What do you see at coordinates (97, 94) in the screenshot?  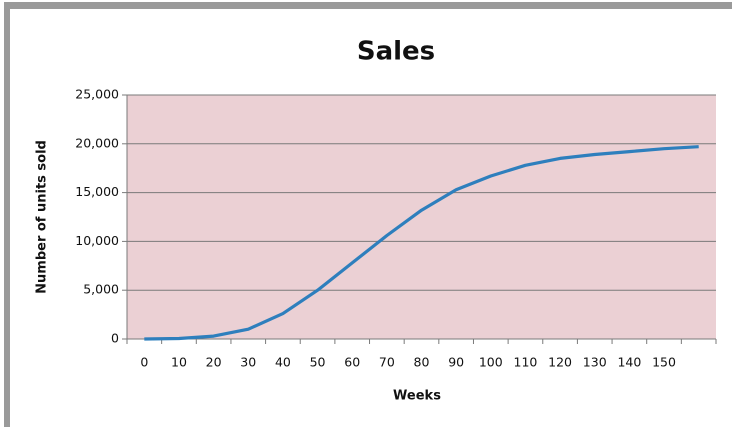 I see `y-tick-label: 25,000` at bounding box center [97, 94].